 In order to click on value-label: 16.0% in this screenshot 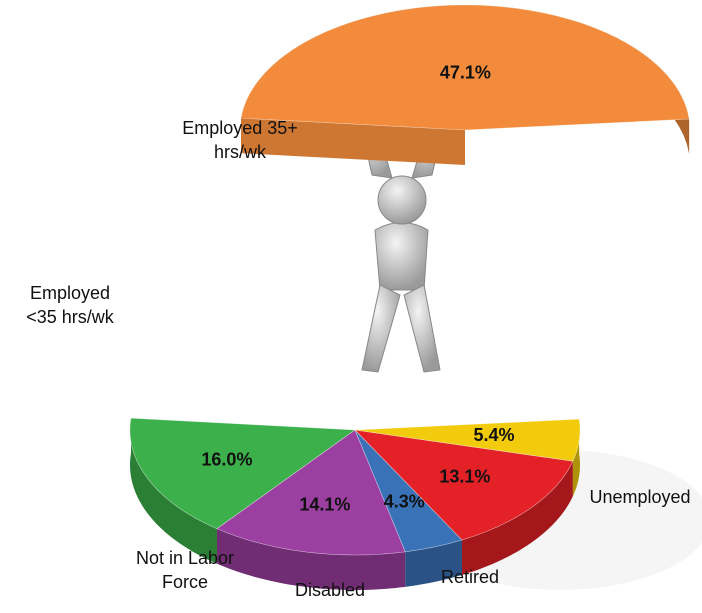, I will do `click(226, 459)`.